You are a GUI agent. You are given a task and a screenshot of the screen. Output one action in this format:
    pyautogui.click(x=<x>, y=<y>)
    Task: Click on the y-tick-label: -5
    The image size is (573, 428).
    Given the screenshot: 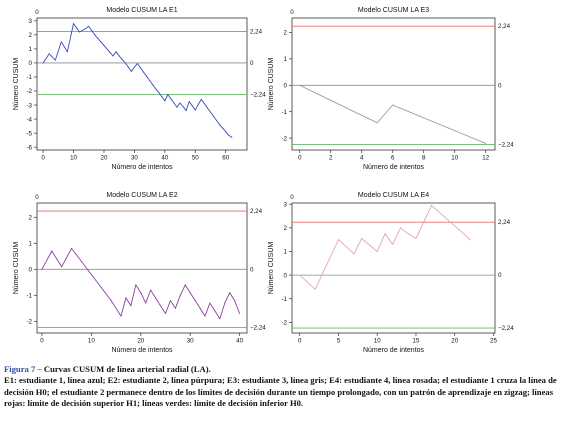 What is the action you would take?
    pyautogui.click(x=29, y=133)
    